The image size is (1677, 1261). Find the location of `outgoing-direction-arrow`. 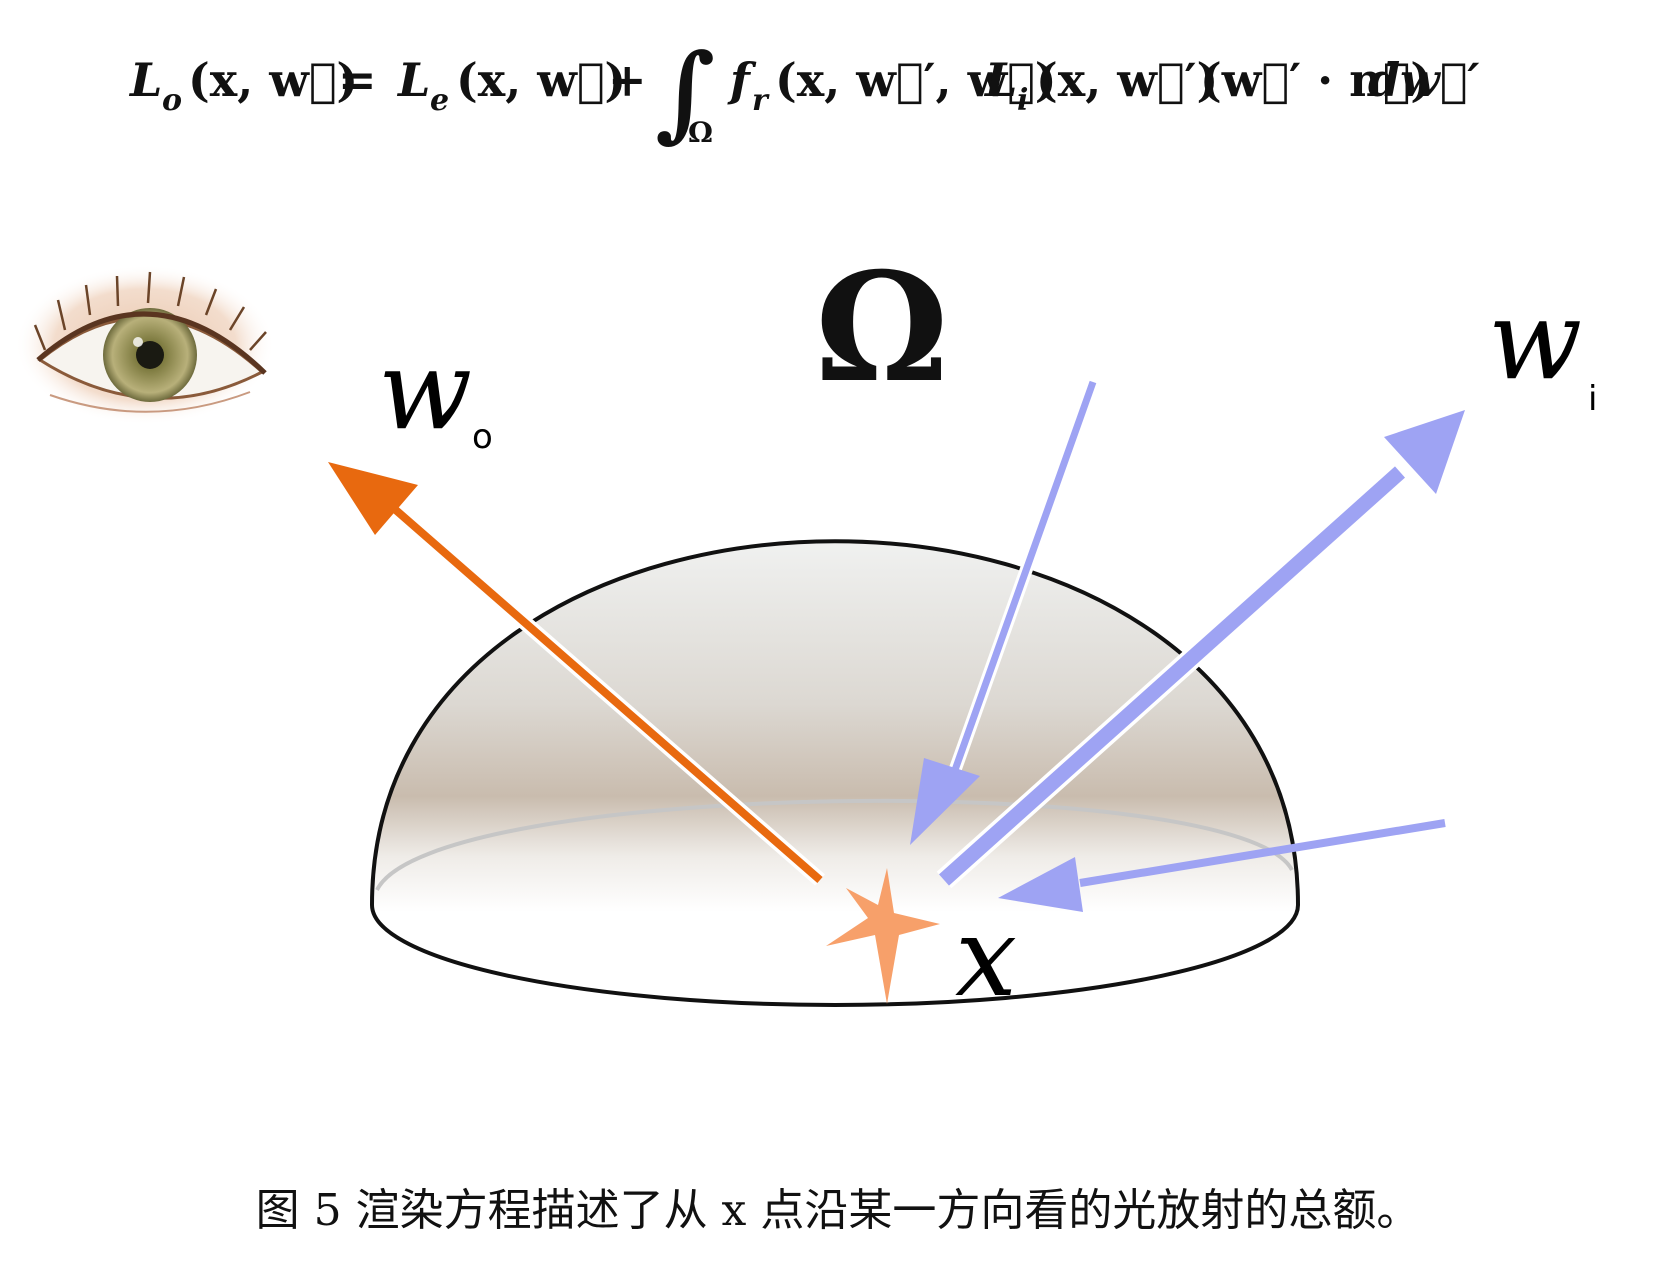

outgoing-direction-arrow is located at coordinates (576, 674).